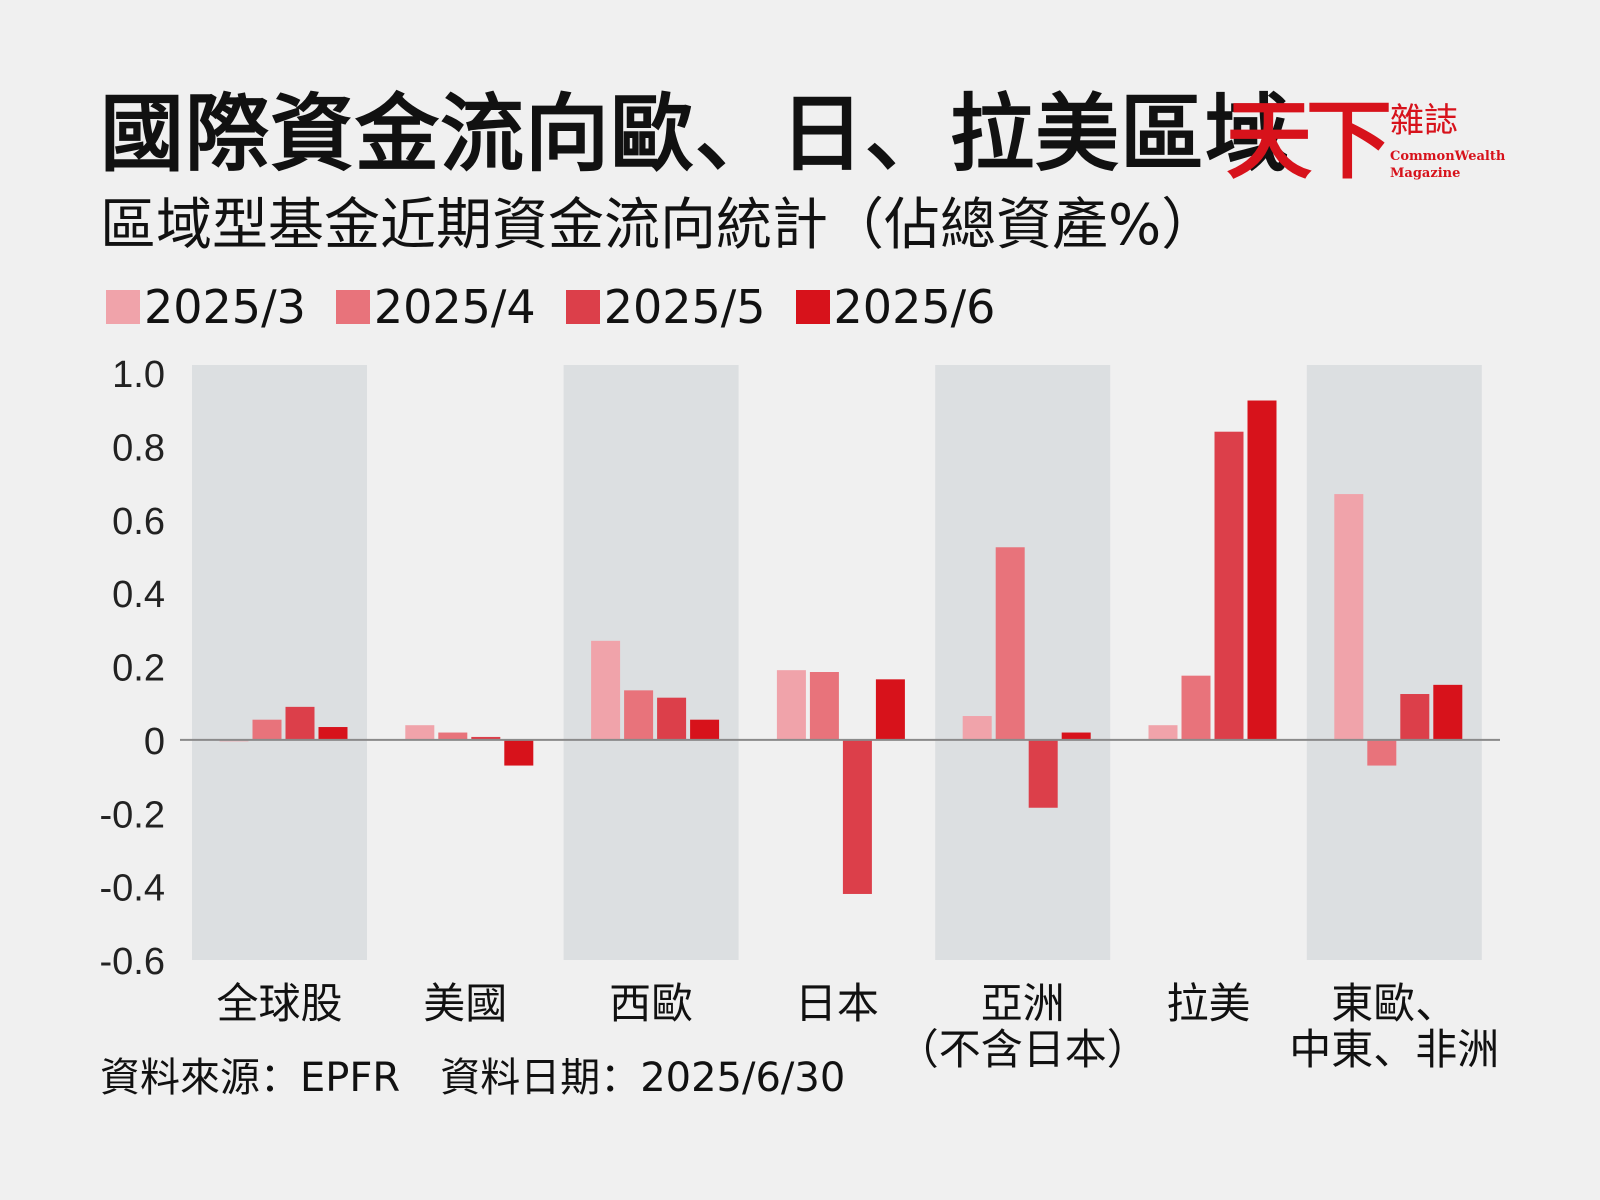 The width and height of the screenshot is (1600, 1200). Describe the element at coordinates (154, 742) in the screenshot. I see `y-tick-label: 0` at that location.